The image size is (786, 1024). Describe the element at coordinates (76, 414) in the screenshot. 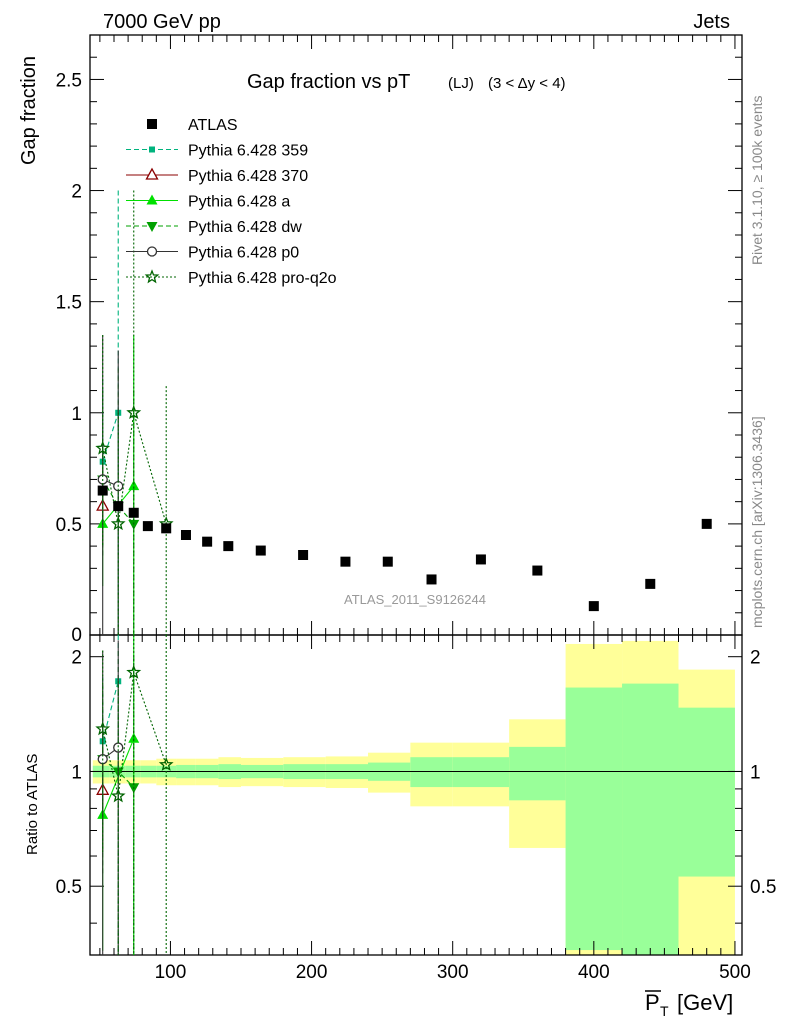

I see `y-tick-label-1: 1` at that location.